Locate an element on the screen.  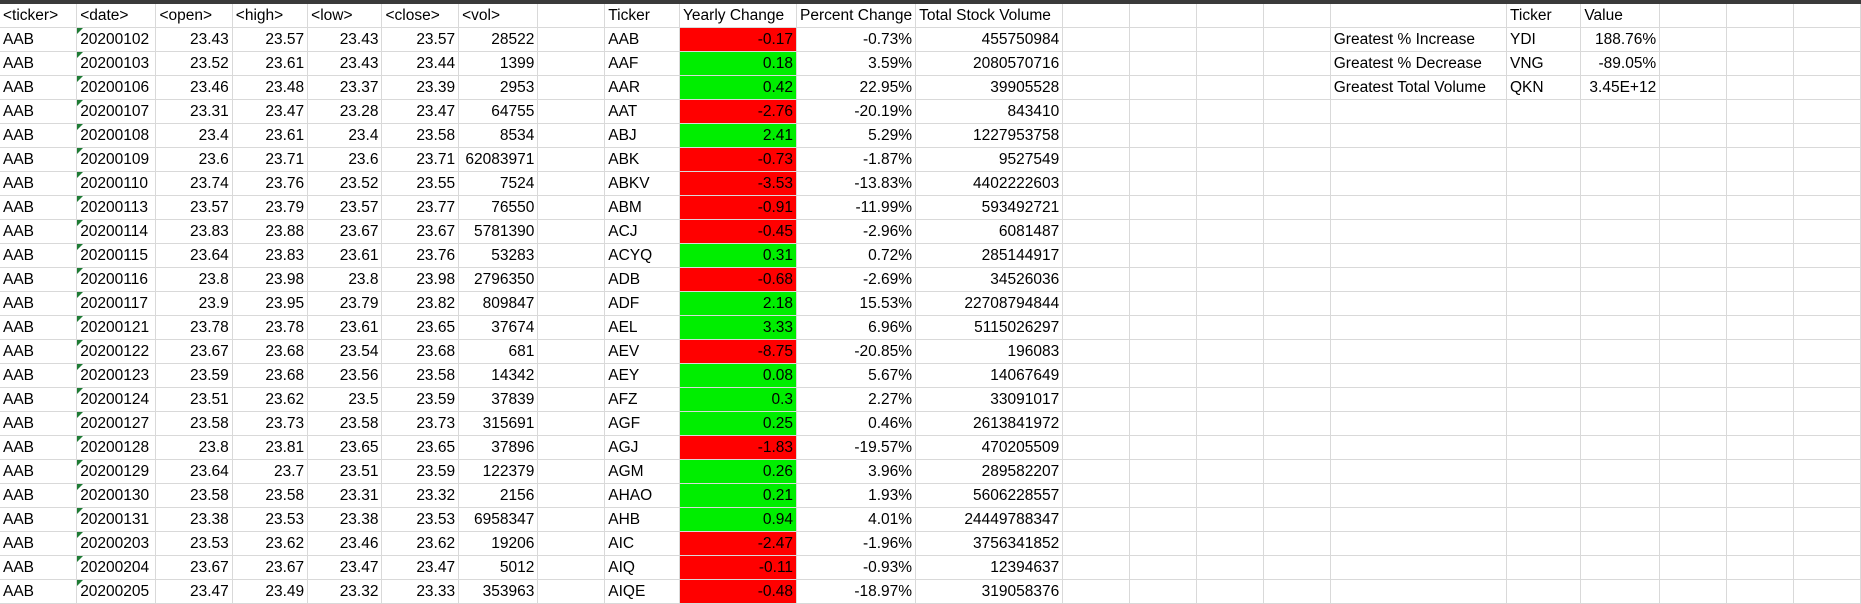
close-cell: 23.44 is located at coordinates (420, 63).